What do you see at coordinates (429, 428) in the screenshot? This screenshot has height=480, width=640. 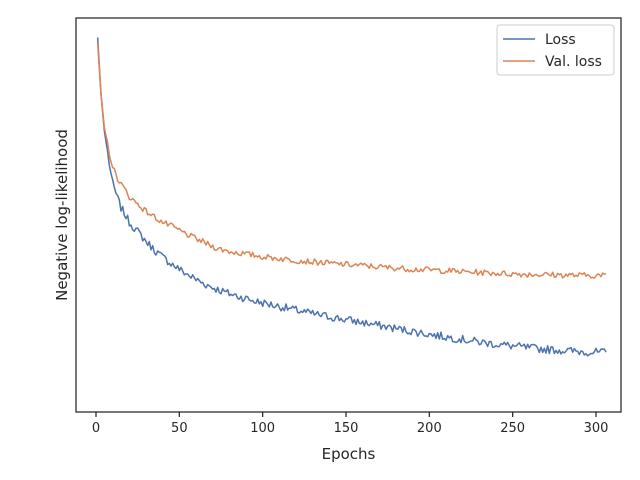 I see `x-tick-label: 200` at bounding box center [429, 428].